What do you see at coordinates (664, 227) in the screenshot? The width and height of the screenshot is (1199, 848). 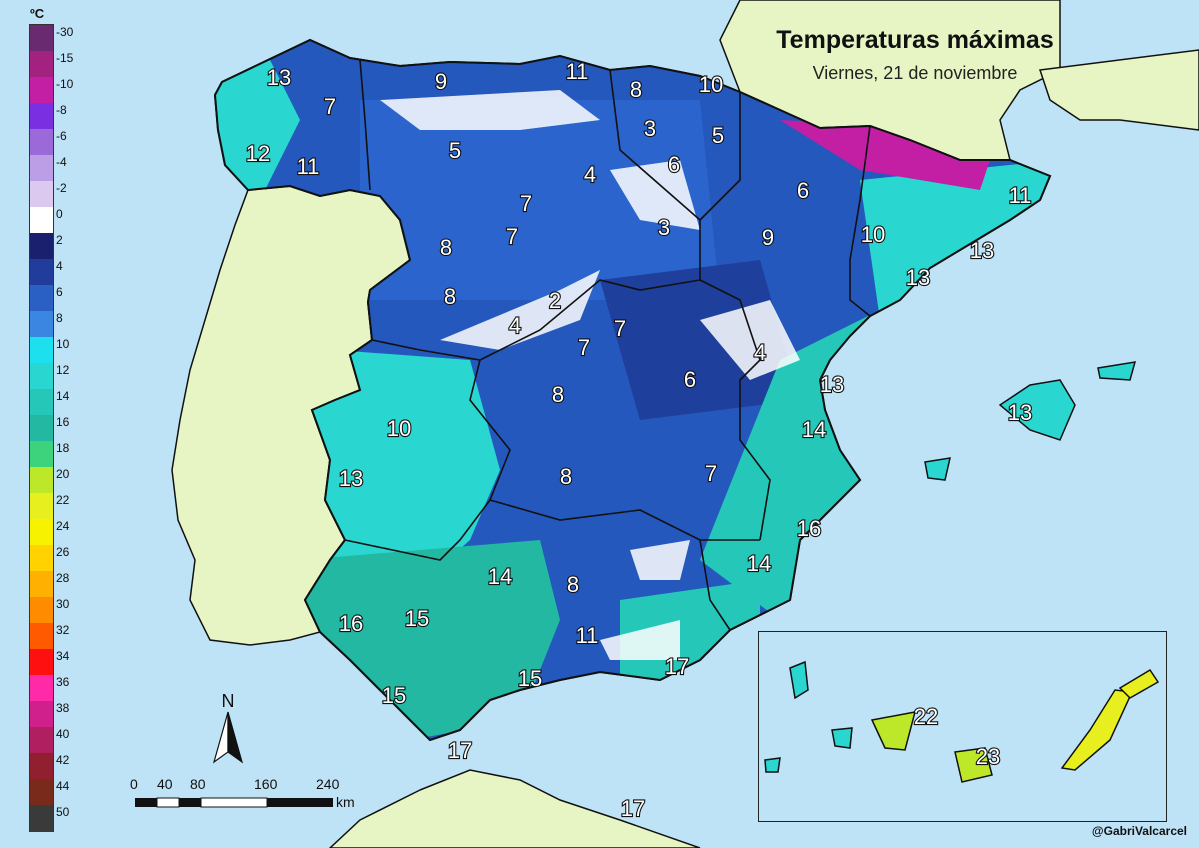 I see `temperature-label: 3` at bounding box center [664, 227].